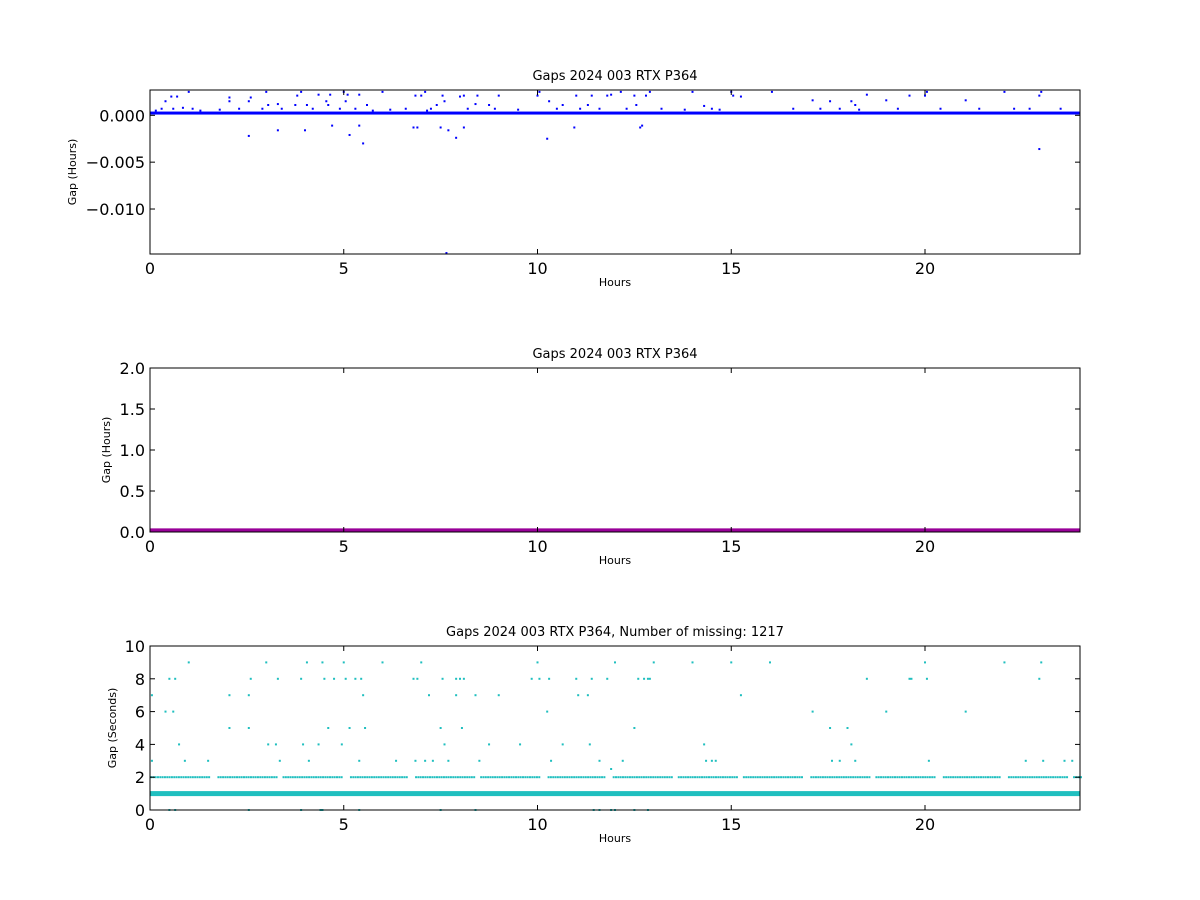 The width and height of the screenshot is (1200, 900). Describe the element at coordinates (132, 450) in the screenshot. I see `y-tick-label: 1.0` at that location.